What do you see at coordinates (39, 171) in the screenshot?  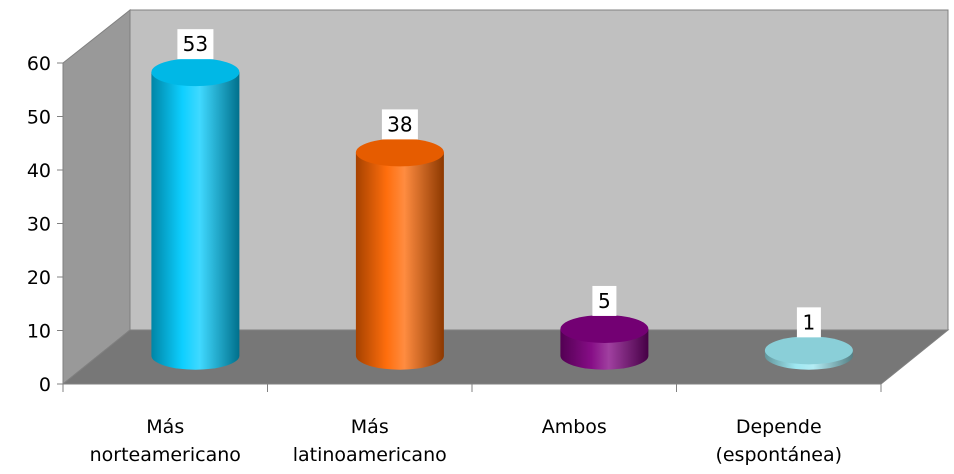 I see `y-tick-label: 40` at bounding box center [39, 171].